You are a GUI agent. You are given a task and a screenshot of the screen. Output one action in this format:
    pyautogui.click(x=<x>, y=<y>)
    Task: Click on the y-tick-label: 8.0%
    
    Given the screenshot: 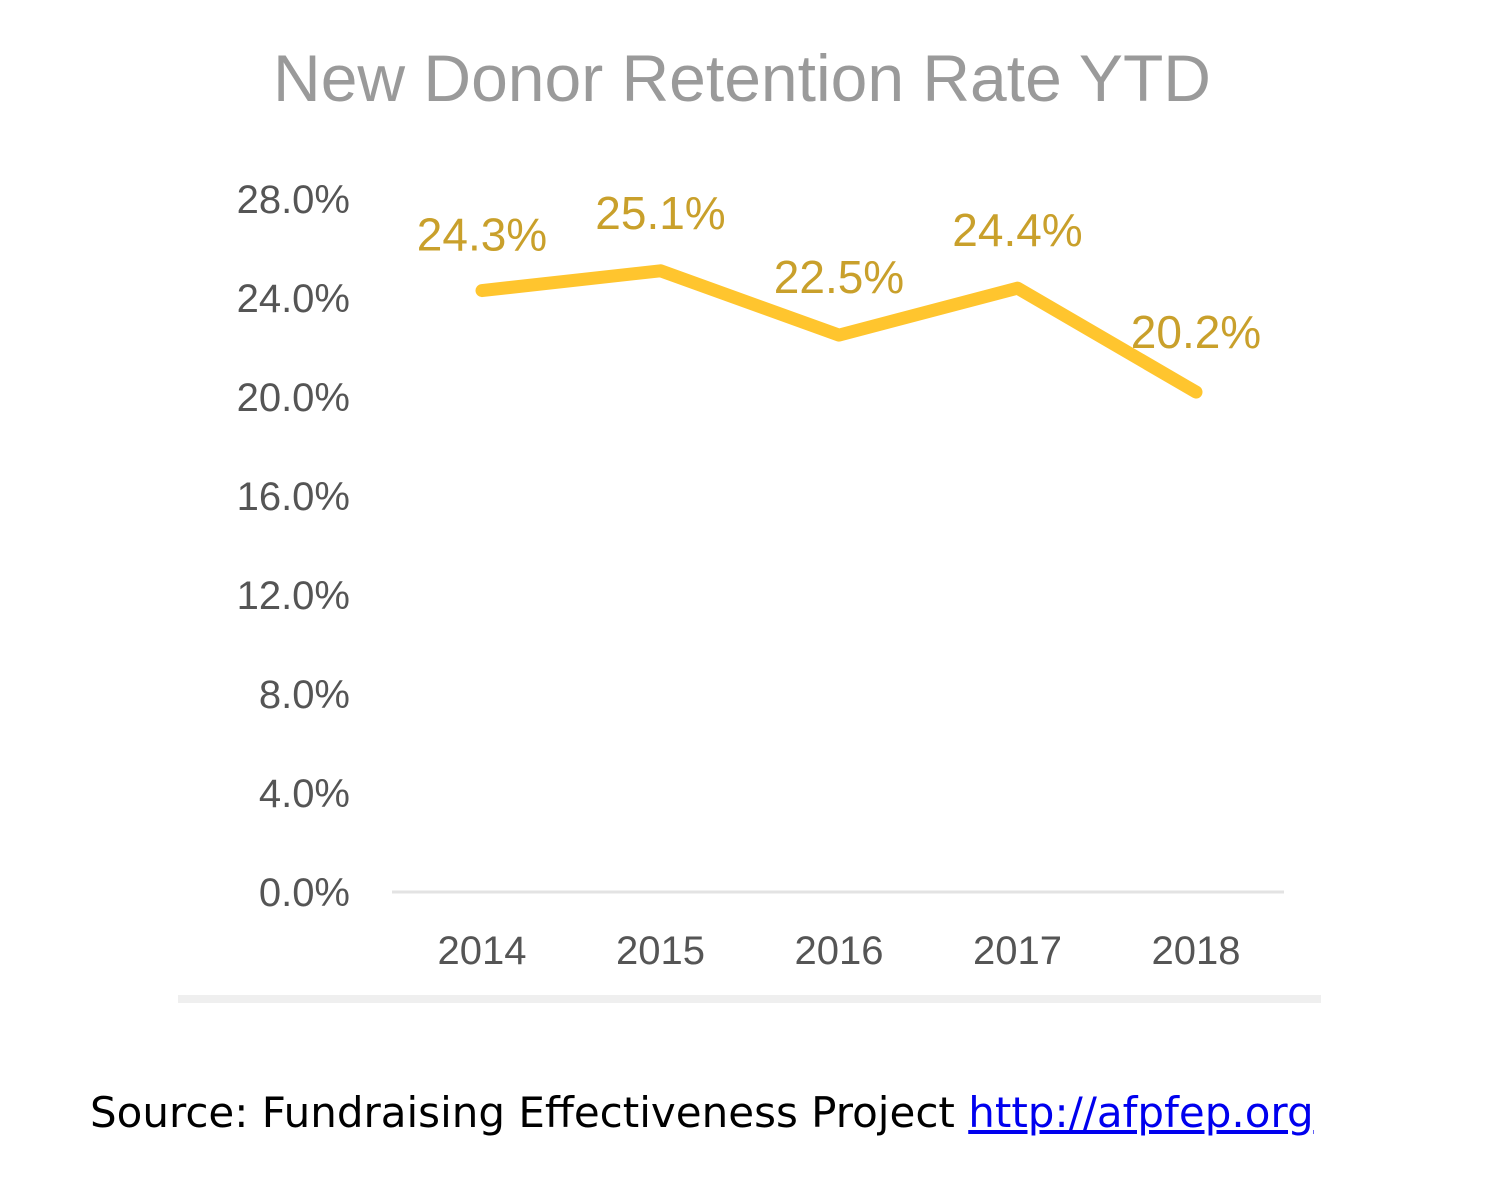 What is the action you would take?
    pyautogui.click(x=304, y=695)
    